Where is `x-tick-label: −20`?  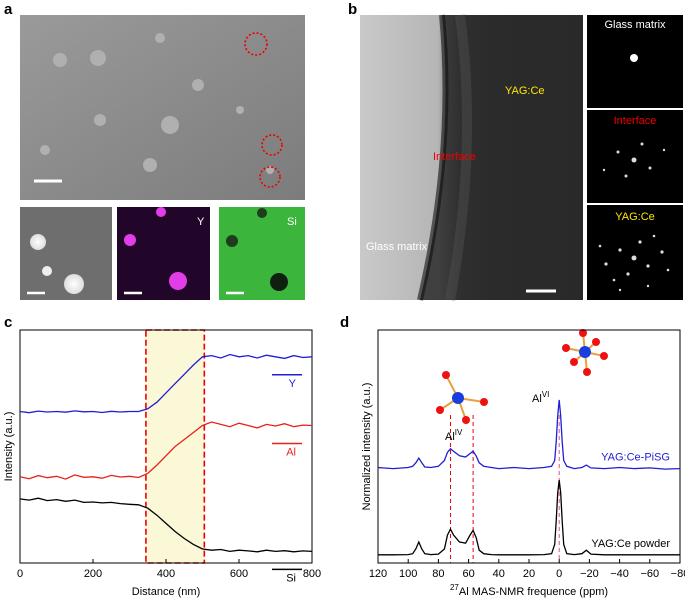 x-tick-label: −20 is located at coordinates (589, 574).